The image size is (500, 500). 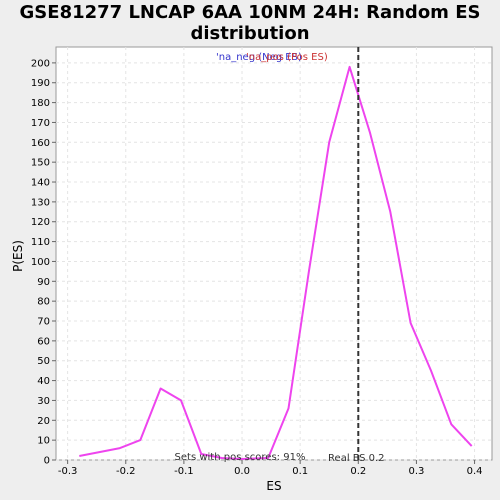 I want to click on x-tick-label: 0.4, so click(x=475, y=471).